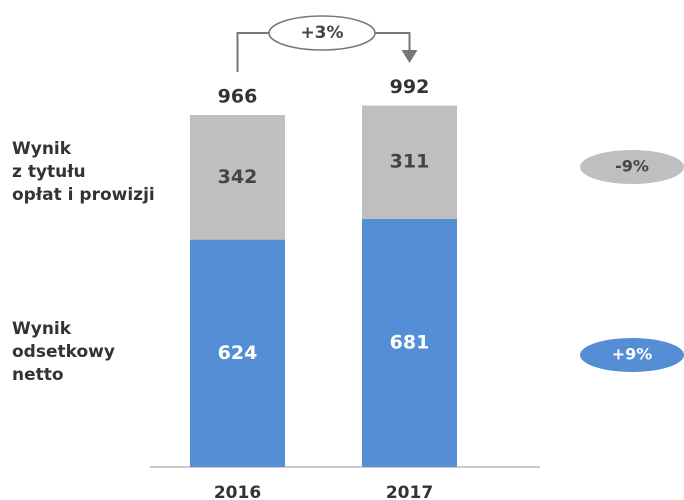 This screenshot has height=500, width=684. What do you see at coordinates (409, 56) in the screenshot?
I see `arrow-head` at bounding box center [409, 56].